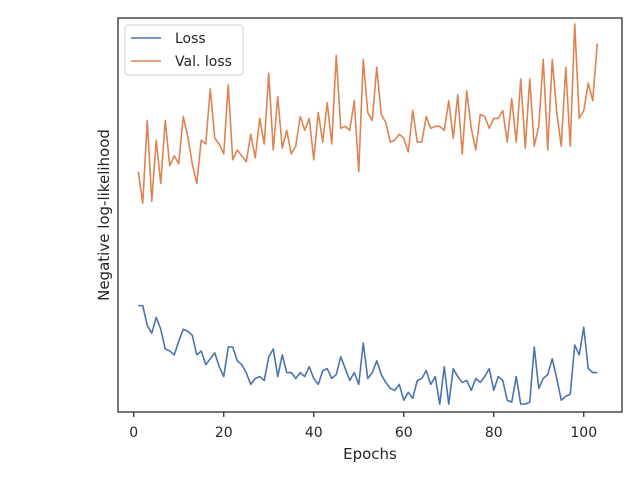  Describe the element at coordinates (314, 433) in the screenshot. I see `x-tick-label: 40` at that location.